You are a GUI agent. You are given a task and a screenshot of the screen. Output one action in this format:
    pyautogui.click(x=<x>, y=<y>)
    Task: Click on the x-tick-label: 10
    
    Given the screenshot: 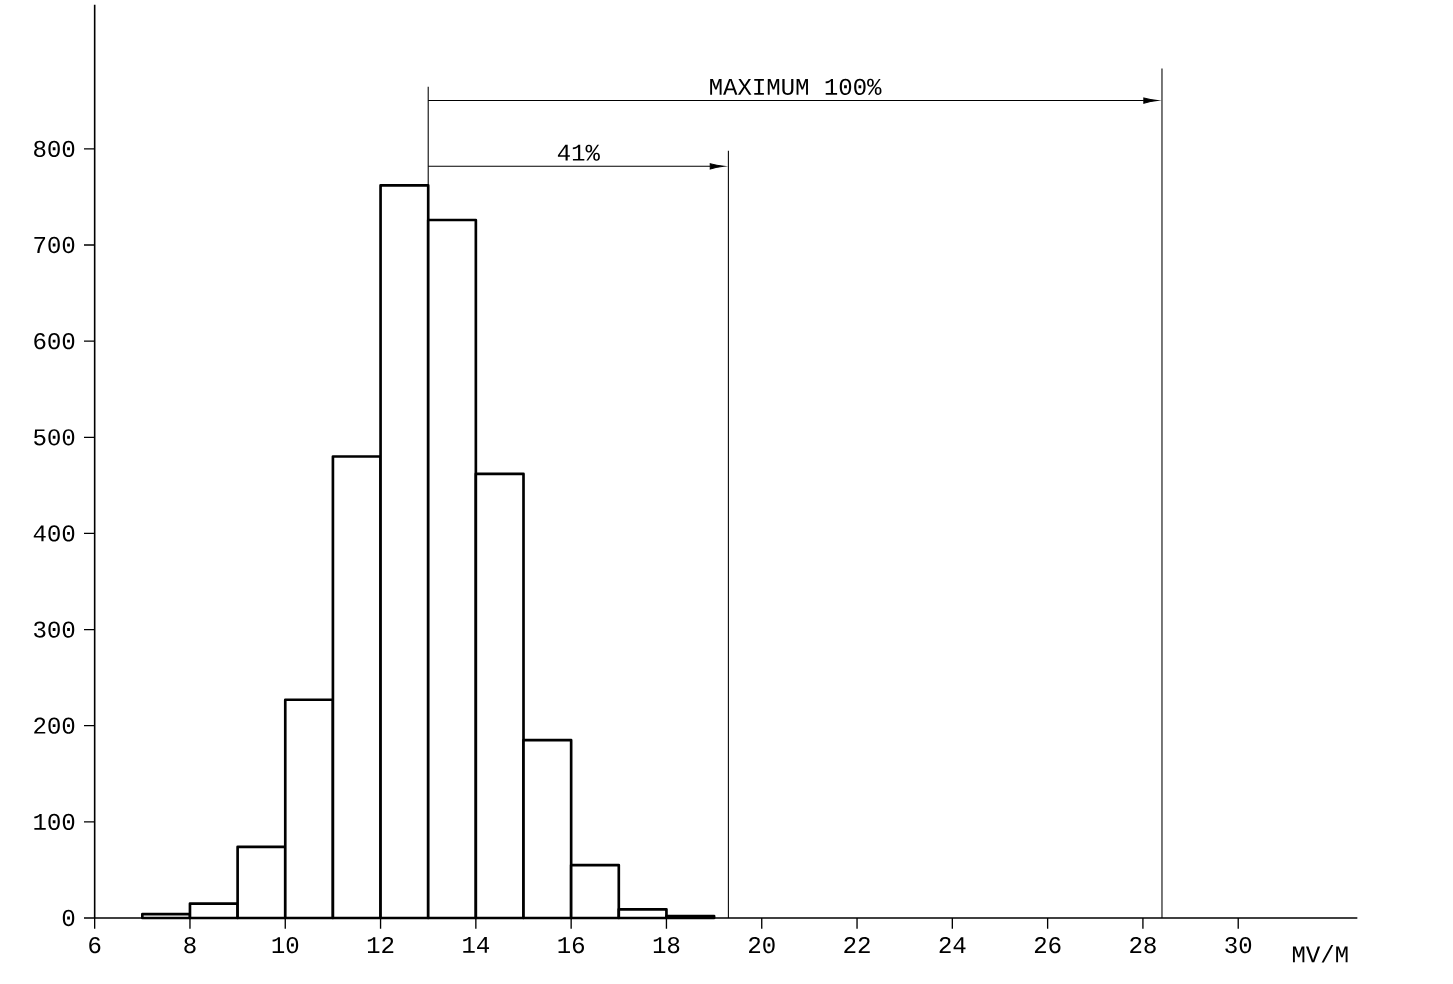 What is the action you would take?
    pyautogui.click(x=285, y=945)
    